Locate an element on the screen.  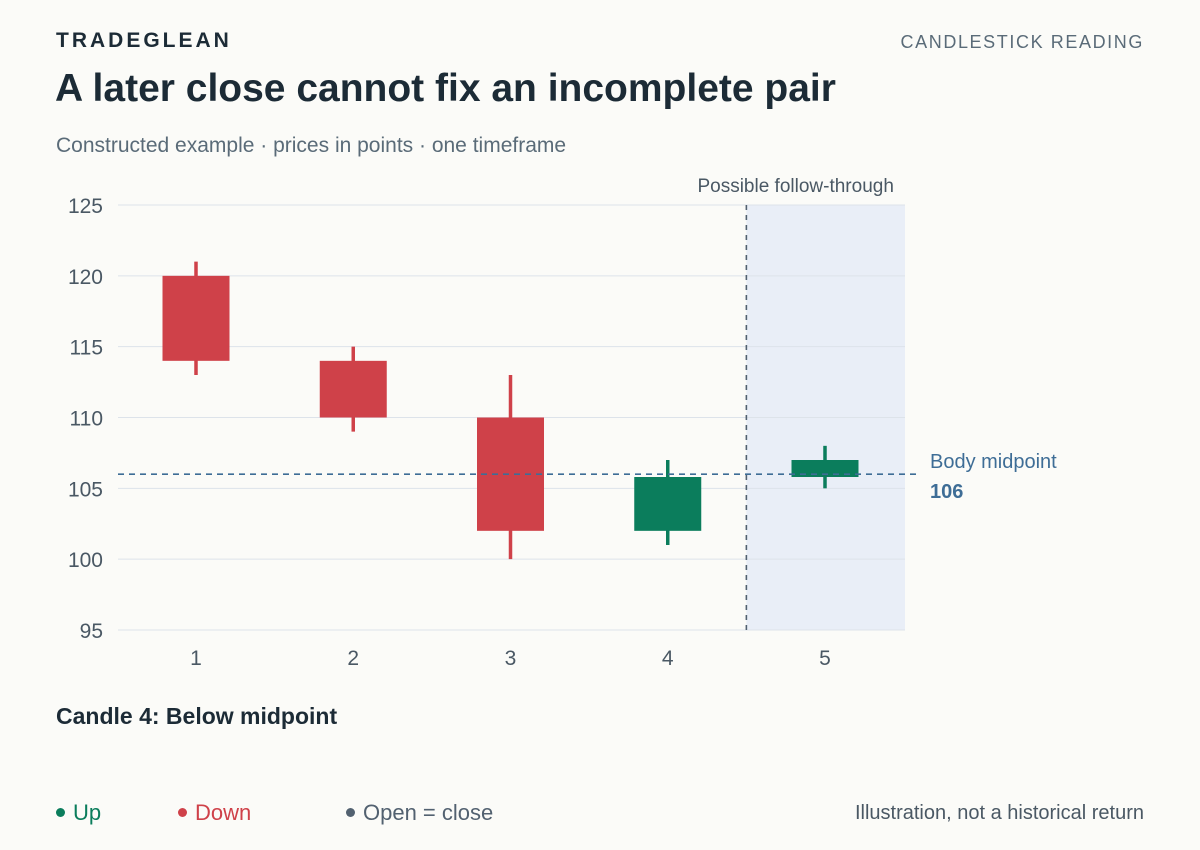
y-tick-label: 105 is located at coordinates (85, 489).